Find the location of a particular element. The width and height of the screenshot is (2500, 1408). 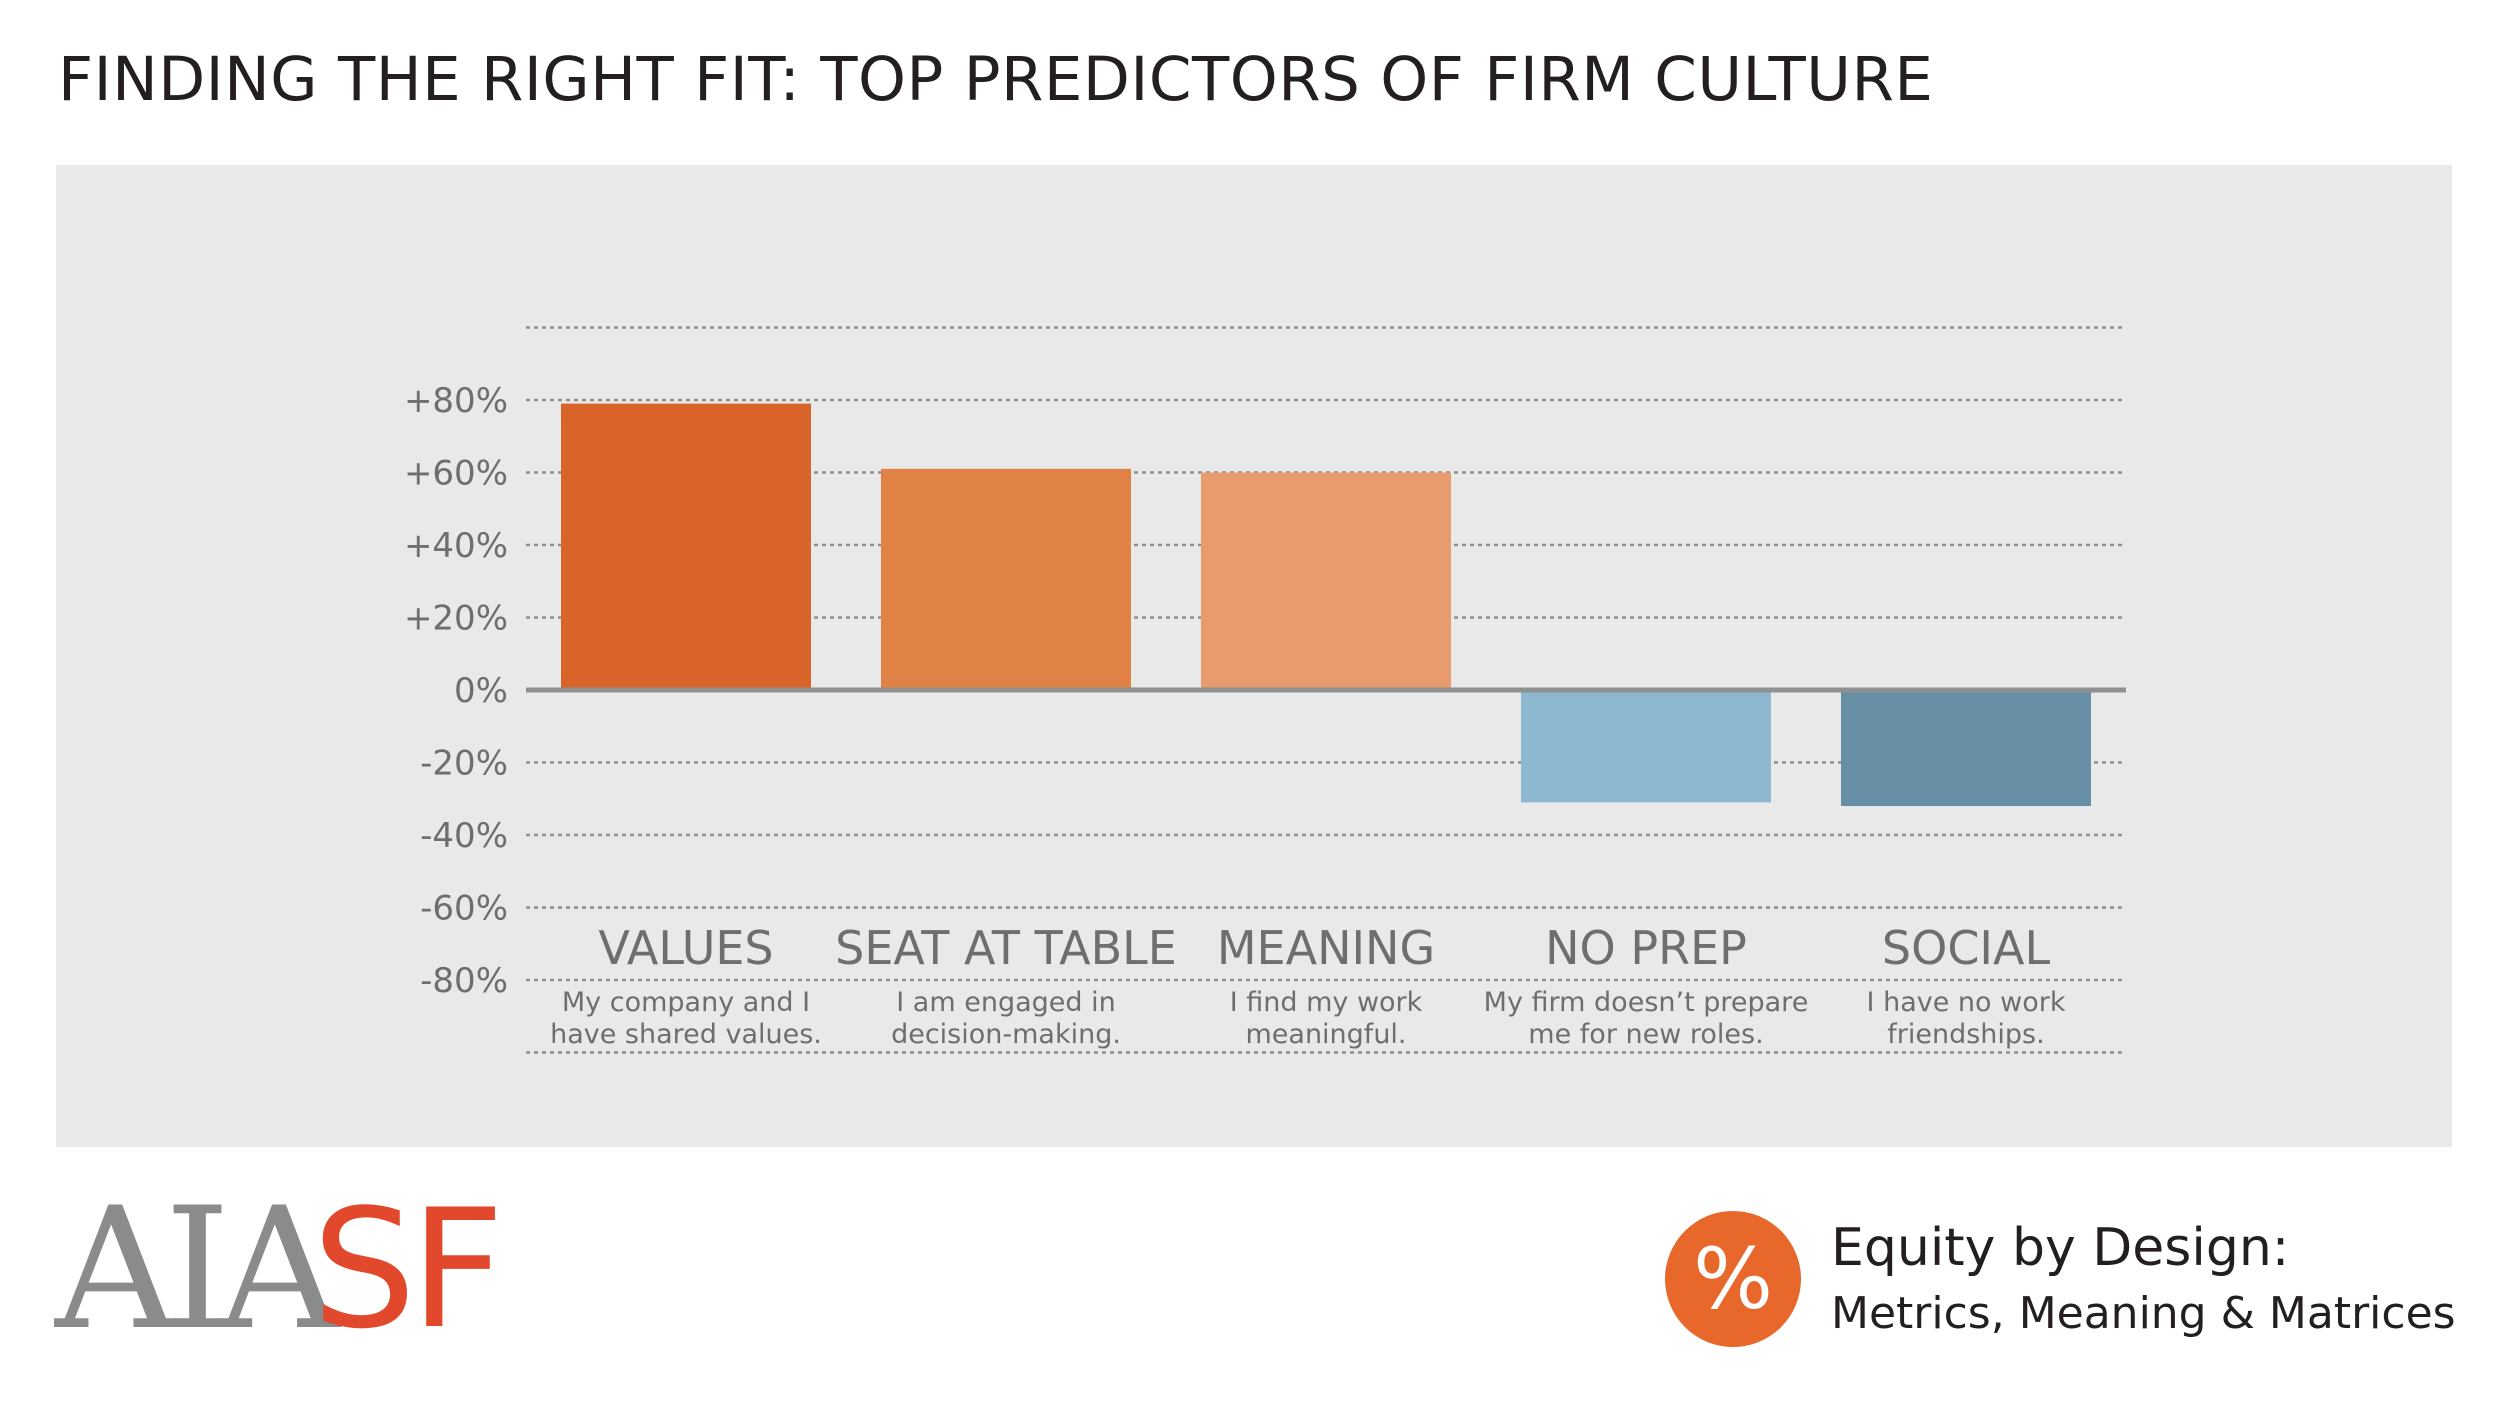

bar-social is located at coordinates (1966, 748).